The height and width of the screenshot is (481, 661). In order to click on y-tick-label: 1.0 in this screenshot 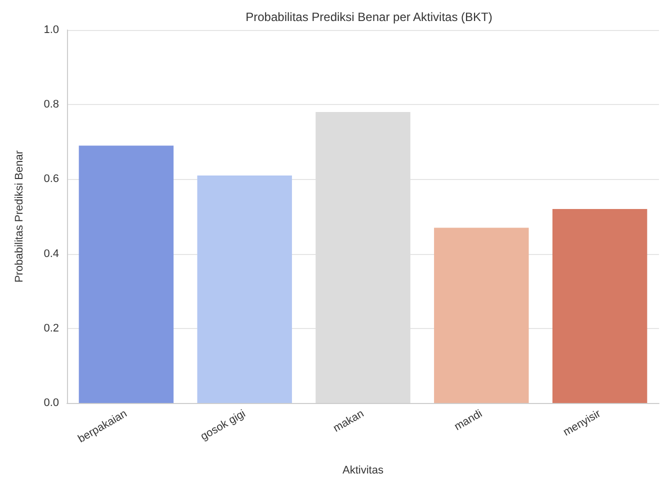, I will do `click(51, 30)`.